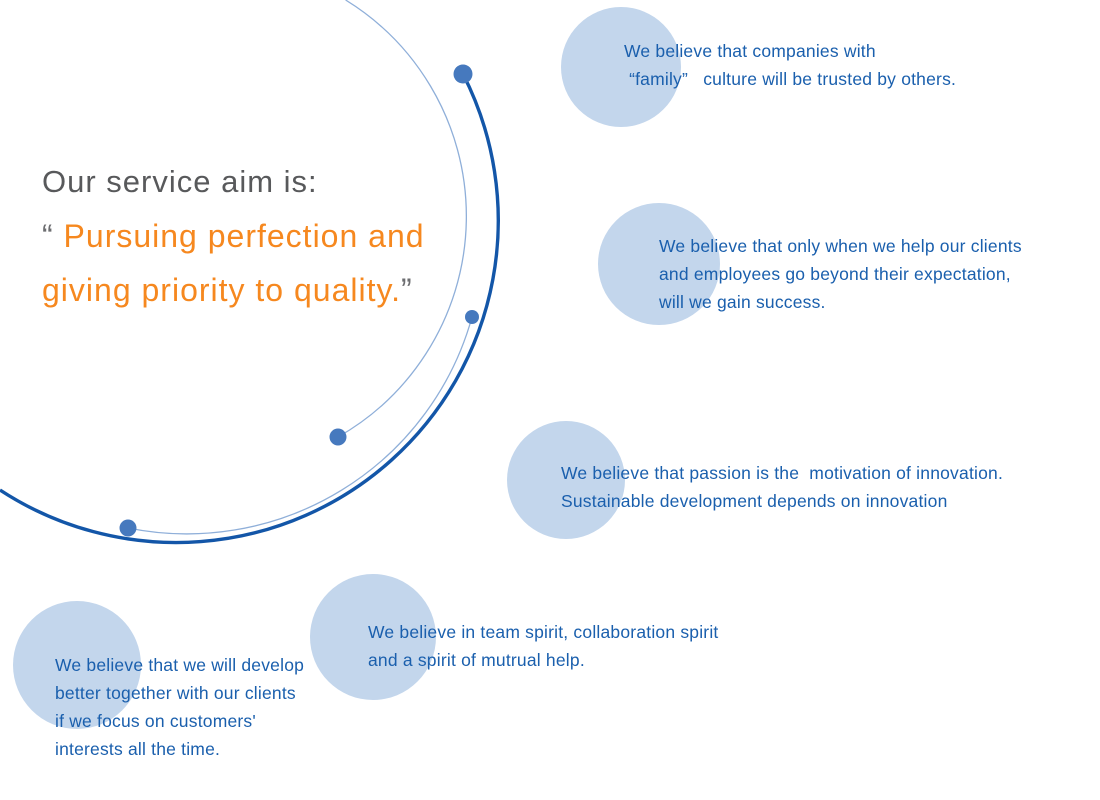  Describe the element at coordinates (407, 290) in the screenshot. I see `close-quote-mark: ”` at that location.